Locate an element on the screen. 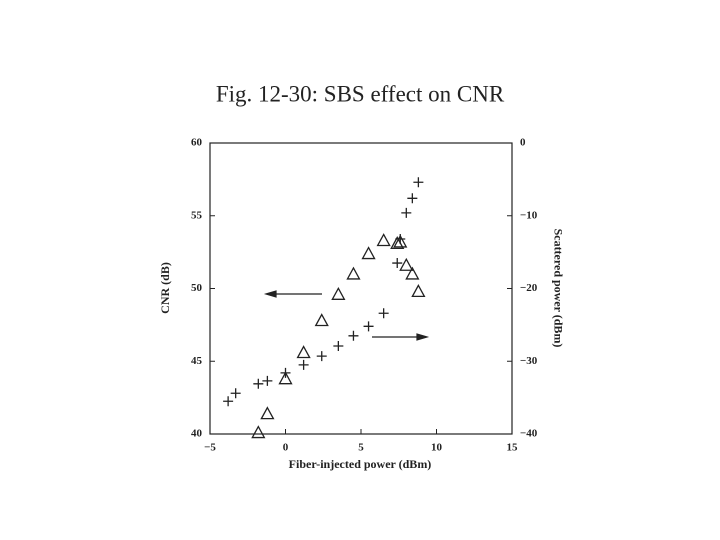 This screenshot has width=720, height=540. y-tick-label: 45 is located at coordinates (197, 361).